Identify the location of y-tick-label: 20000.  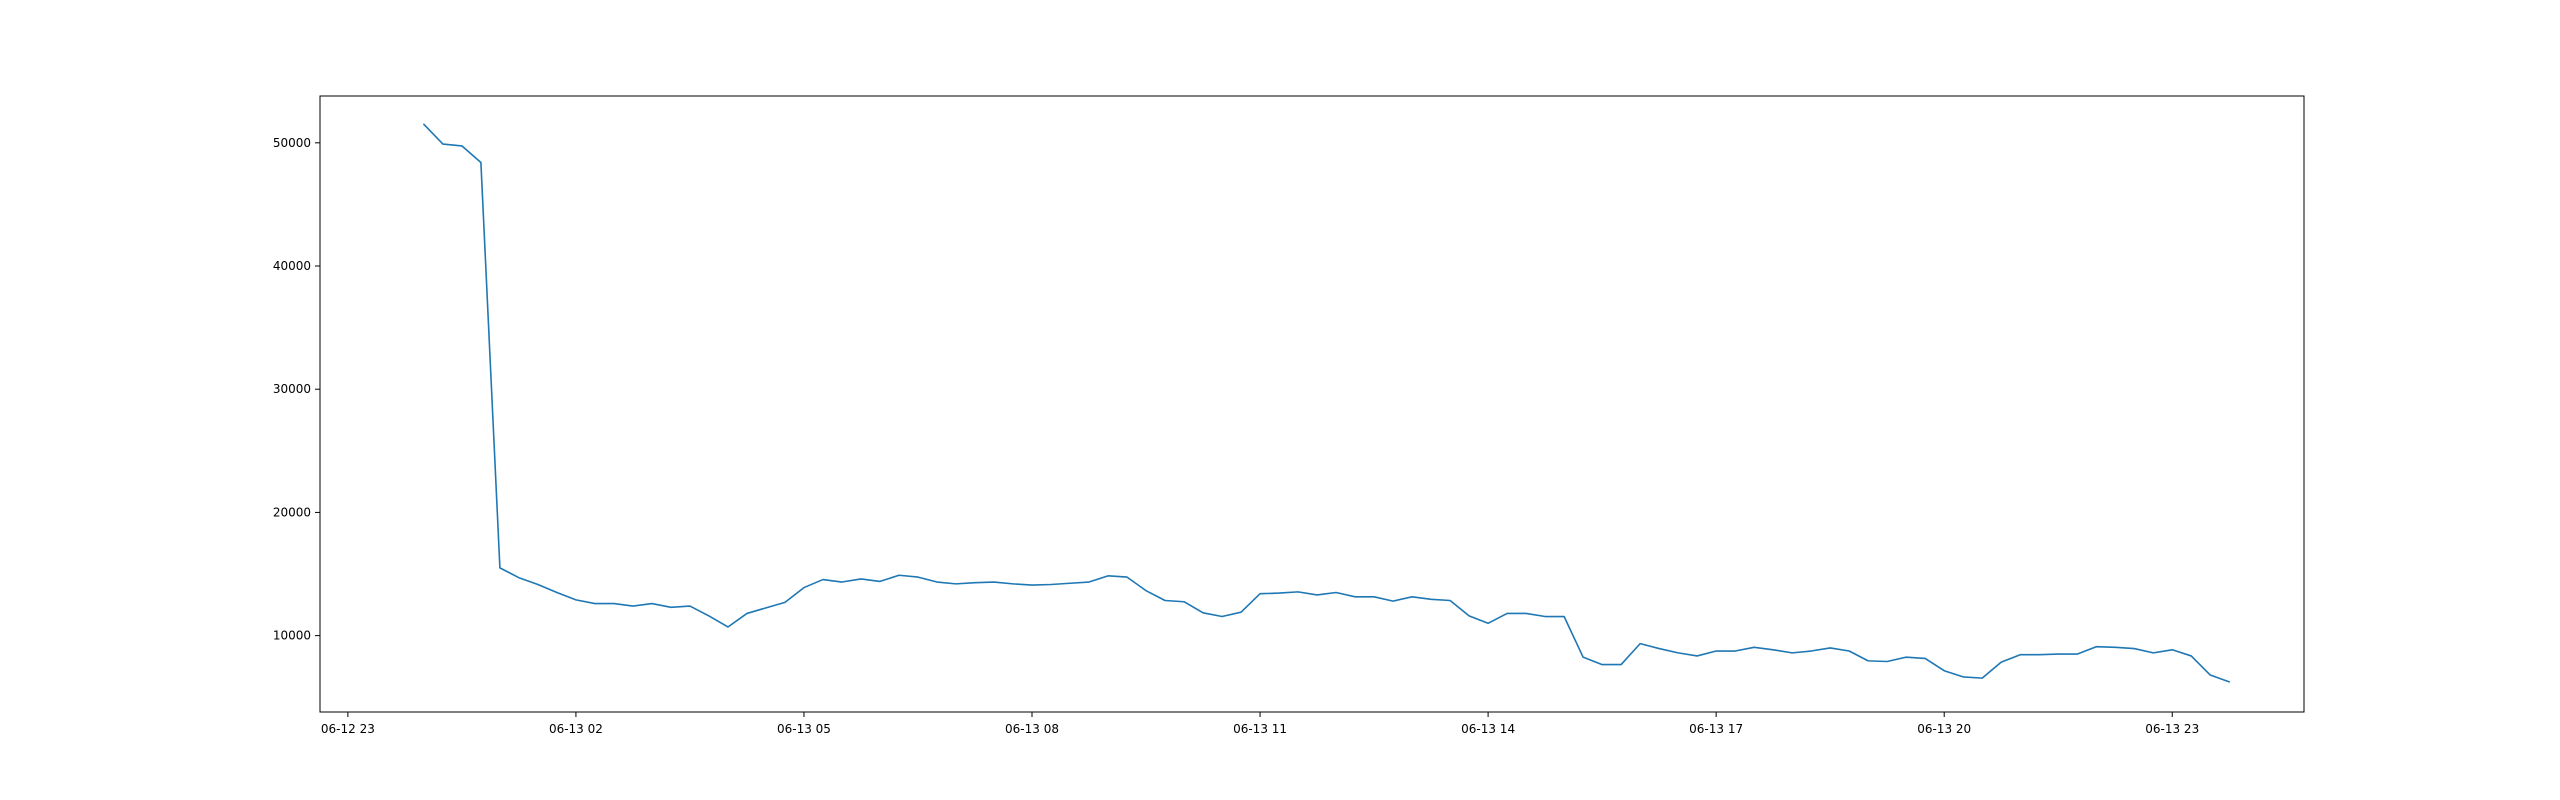
(292, 512).